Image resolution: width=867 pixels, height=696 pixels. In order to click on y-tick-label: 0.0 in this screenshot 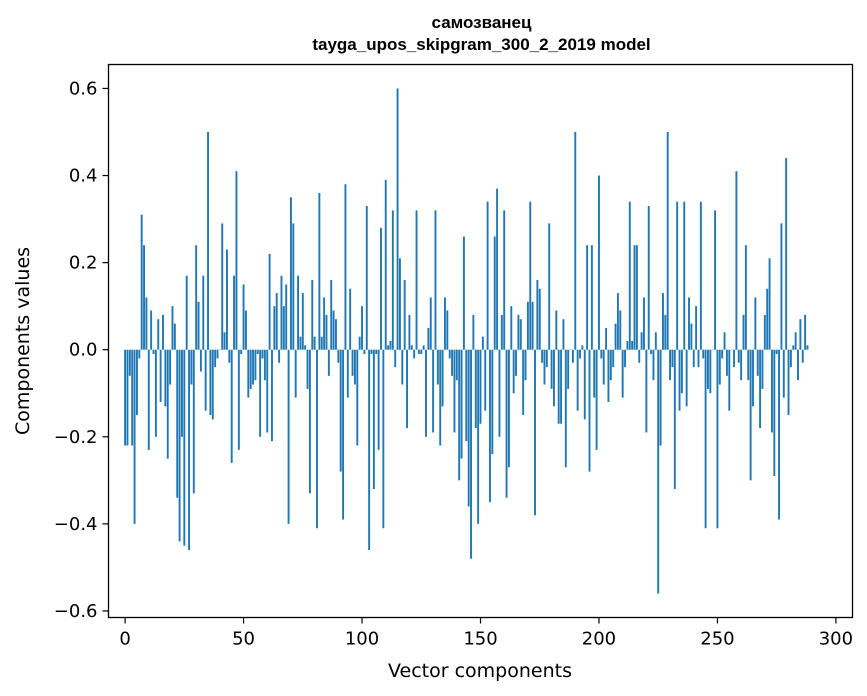, I will do `click(83, 350)`.